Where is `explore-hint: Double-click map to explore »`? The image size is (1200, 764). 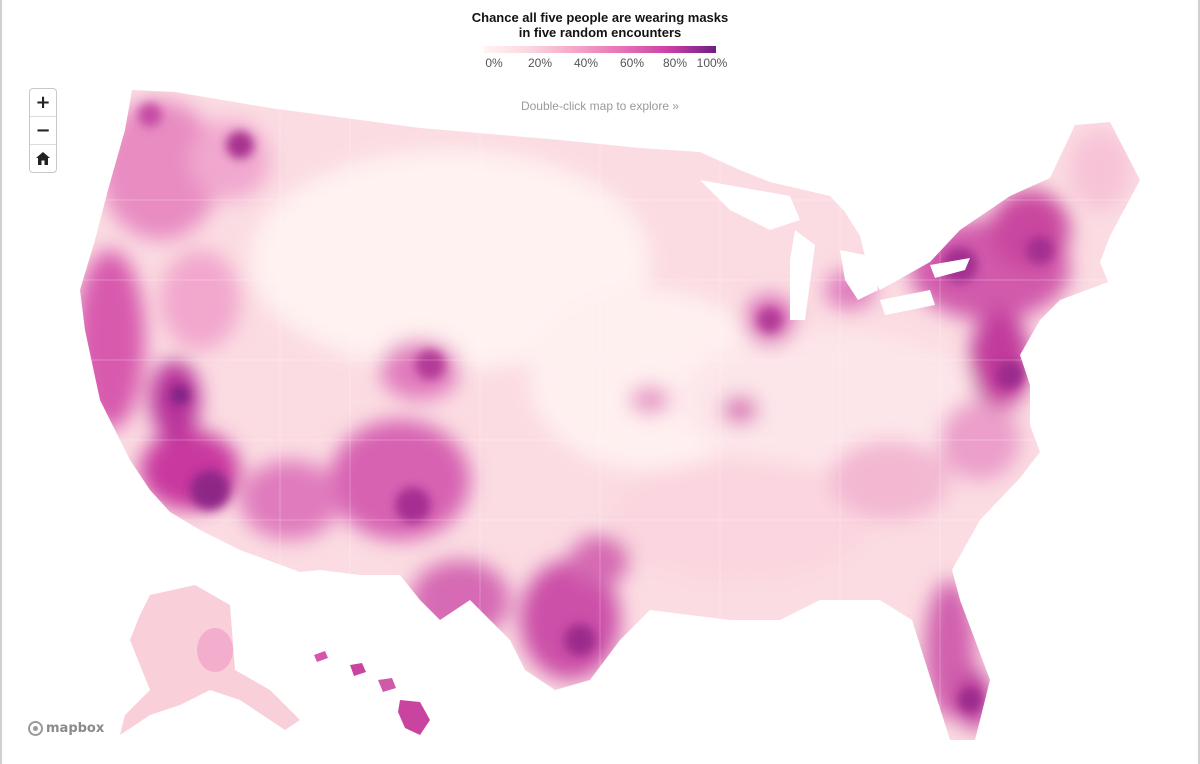
explore-hint: Double-click map to explore » is located at coordinates (600, 106).